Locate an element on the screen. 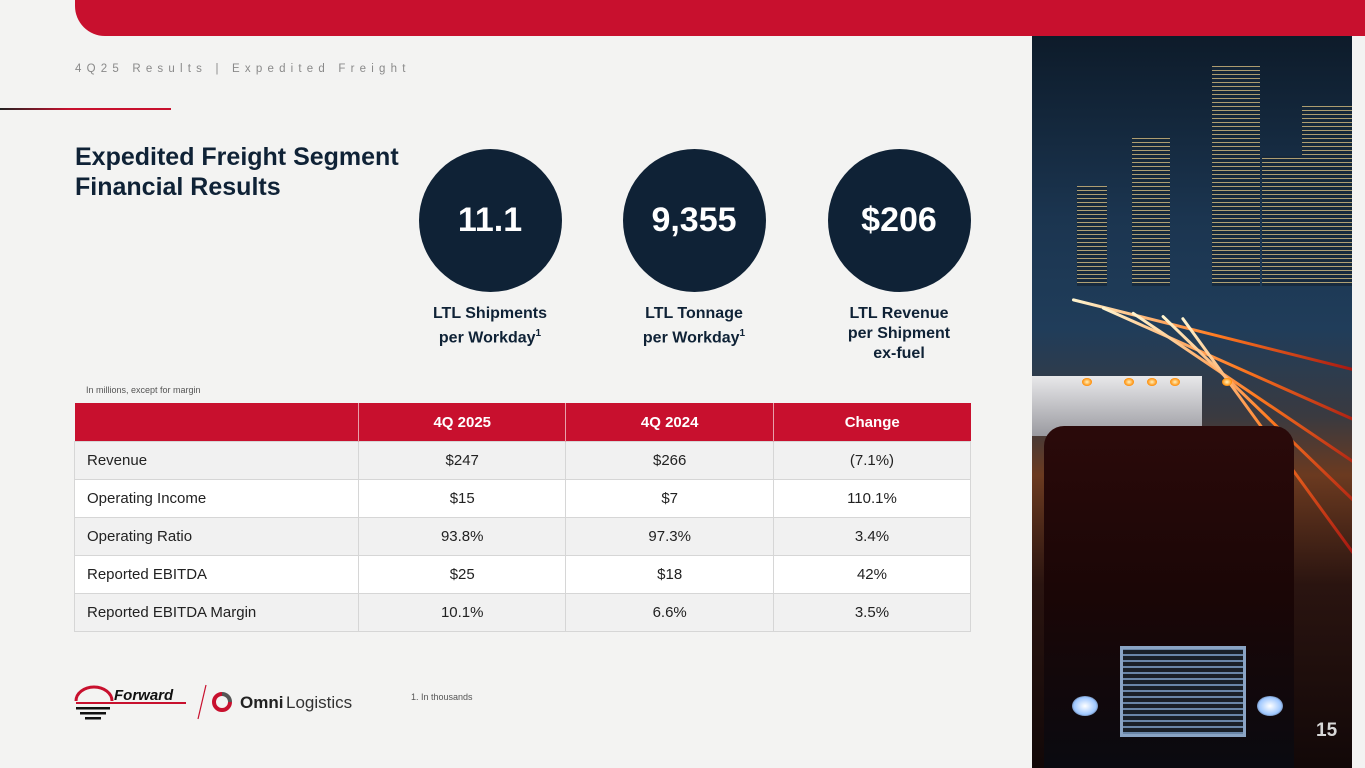 Image resolution: width=1365 pixels, height=768 pixels. table-row: Reported EBITDA Margin 10.1% 6.6% 3.5% is located at coordinates (523, 612).